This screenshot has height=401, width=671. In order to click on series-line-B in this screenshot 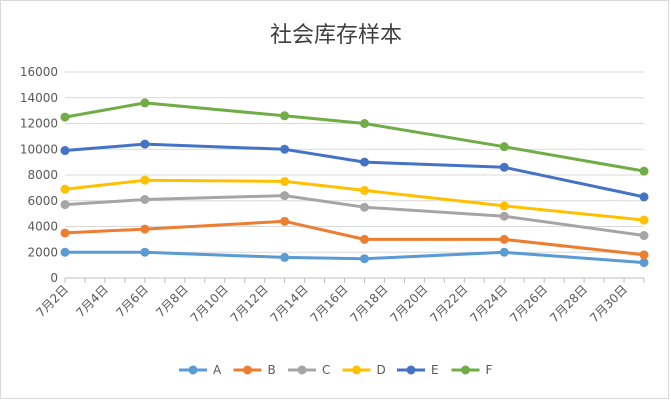, I will do `click(354, 238)`.